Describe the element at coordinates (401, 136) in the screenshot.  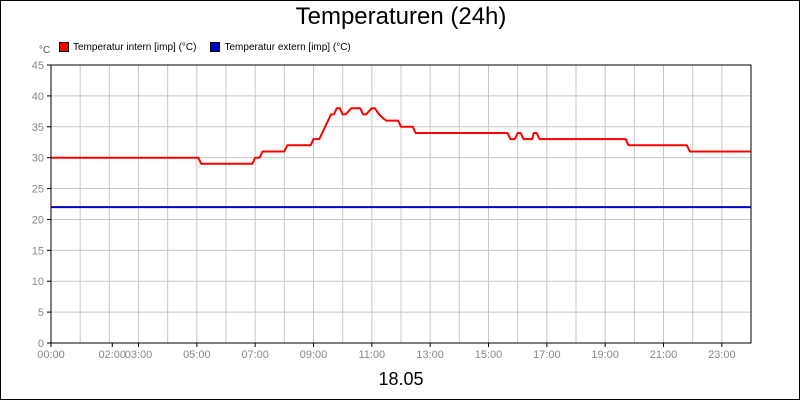
I see `series-line-intern` at that location.